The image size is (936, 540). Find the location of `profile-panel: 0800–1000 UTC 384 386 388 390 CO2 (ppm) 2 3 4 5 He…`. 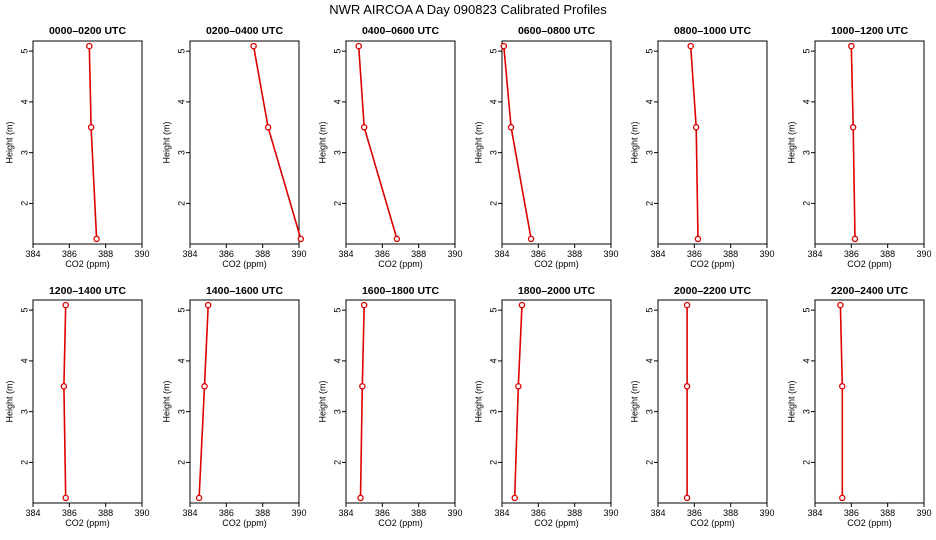

profile-panel: 0800–1000 UTC 384 386 388 390 CO2 (ppm) 2 3 4 5 He… is located at coordinates (701, 147).